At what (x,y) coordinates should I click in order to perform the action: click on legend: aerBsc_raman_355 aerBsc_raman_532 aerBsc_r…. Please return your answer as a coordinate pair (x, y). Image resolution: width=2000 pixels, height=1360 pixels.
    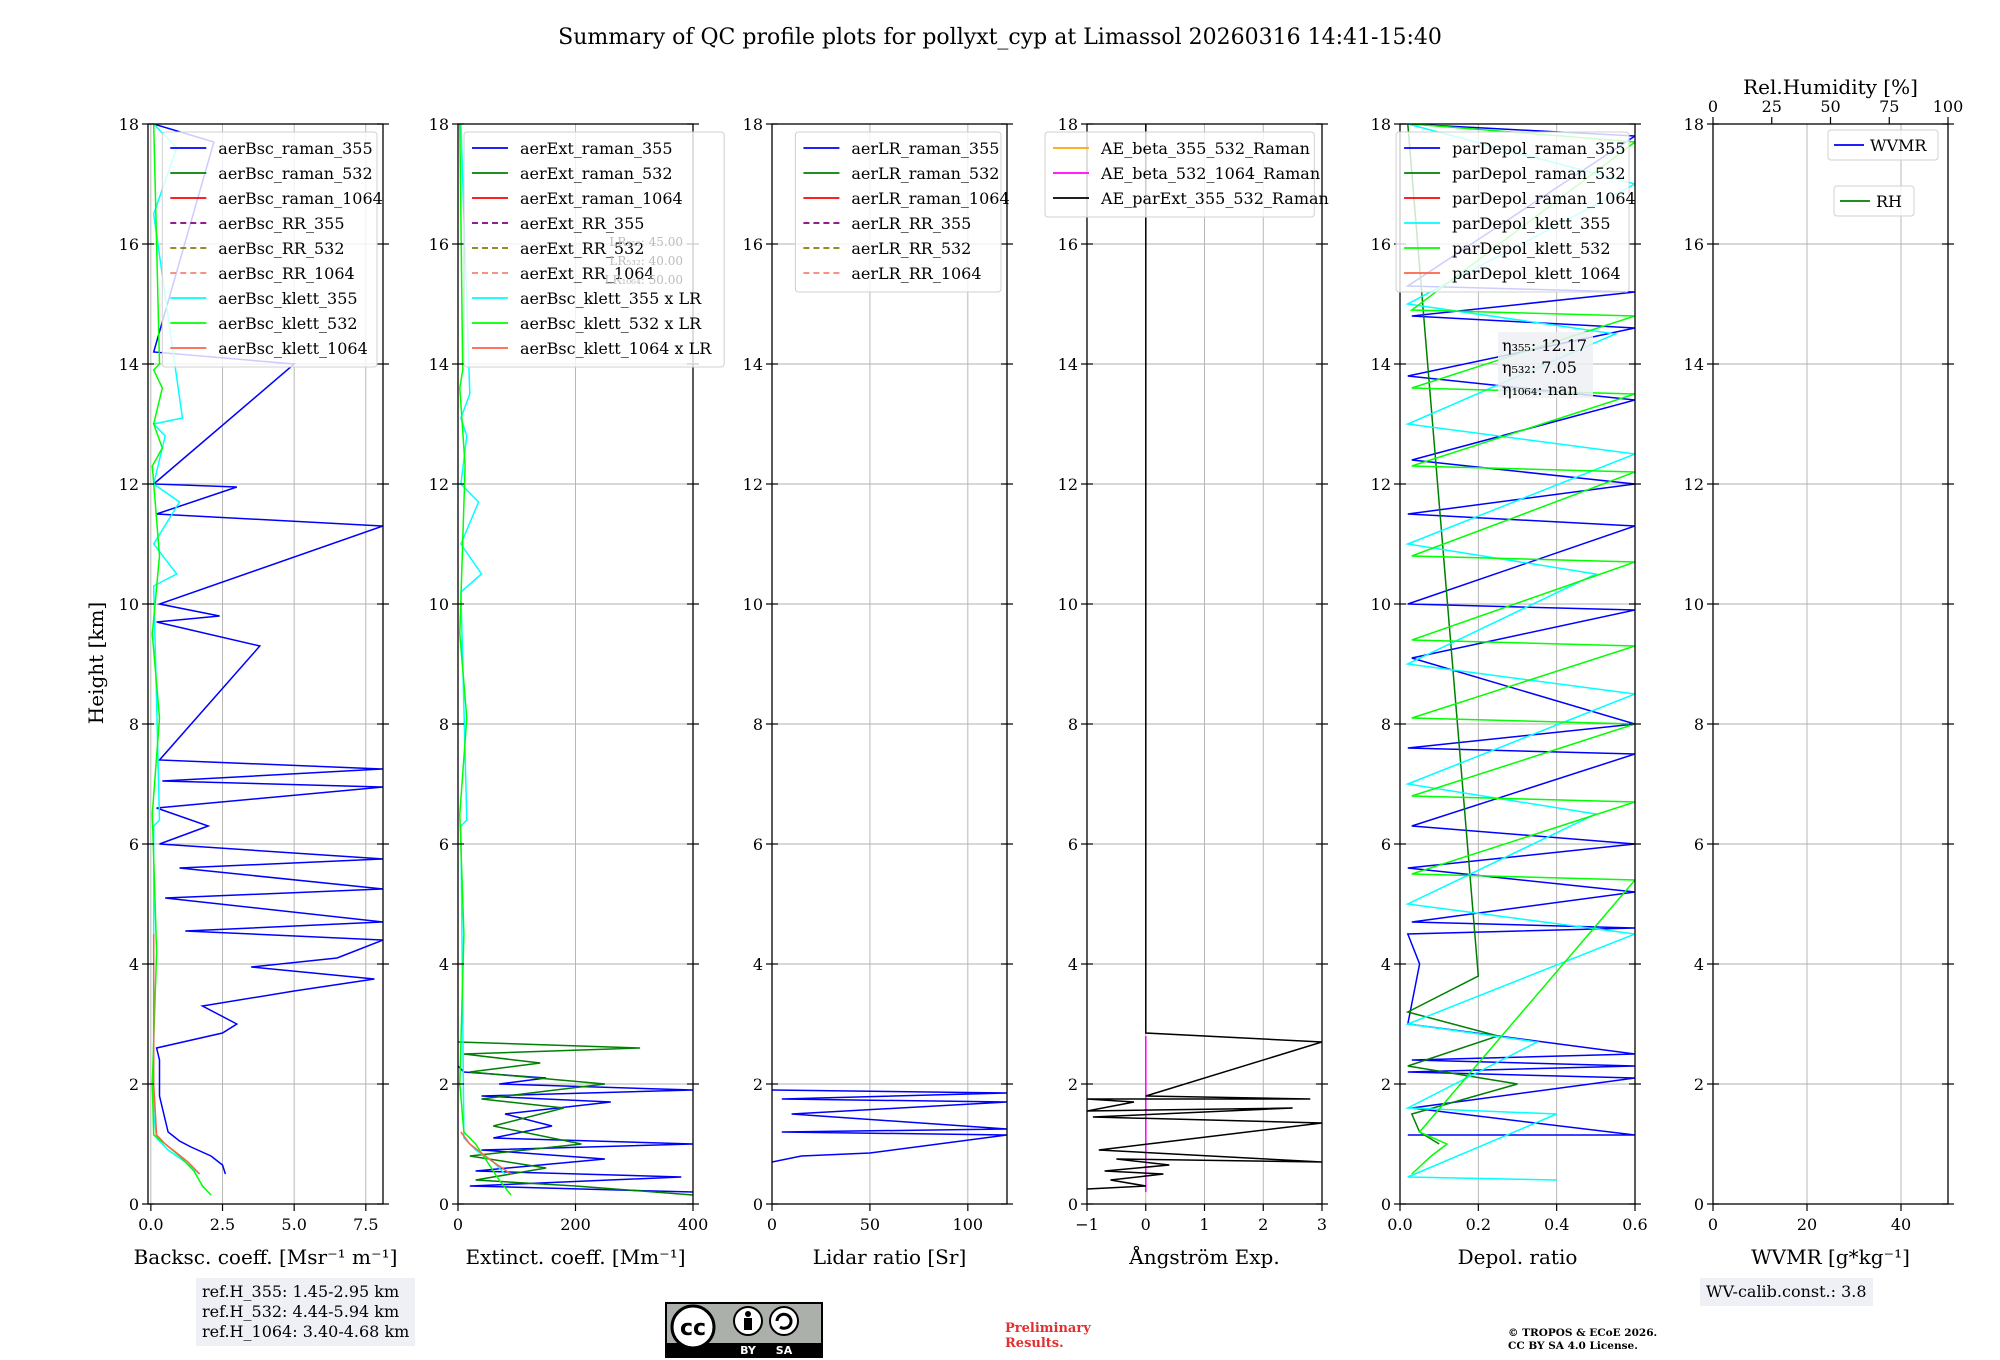
    Looking at the image, I should click on (272, 249).